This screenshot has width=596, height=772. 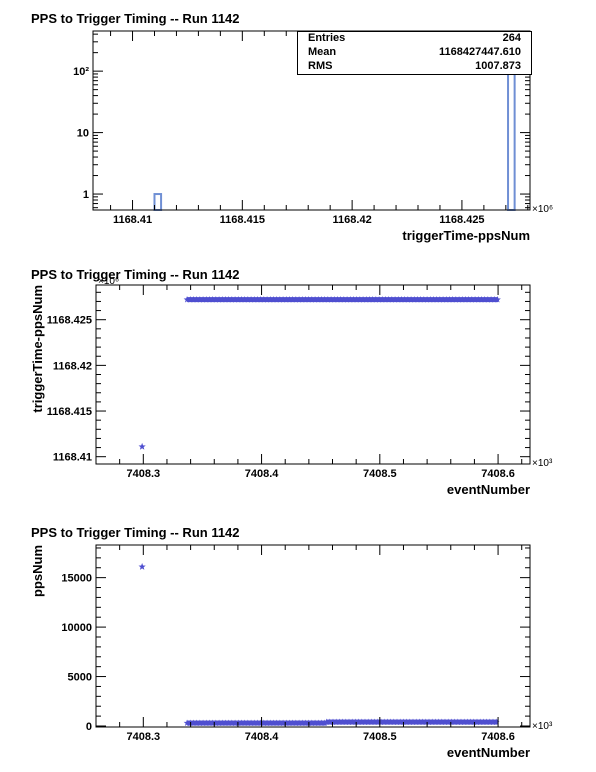 What do you see at coordinates (158, 202) in the screenshot?
I see `histogram-bar` at bounding box center [158, 202].